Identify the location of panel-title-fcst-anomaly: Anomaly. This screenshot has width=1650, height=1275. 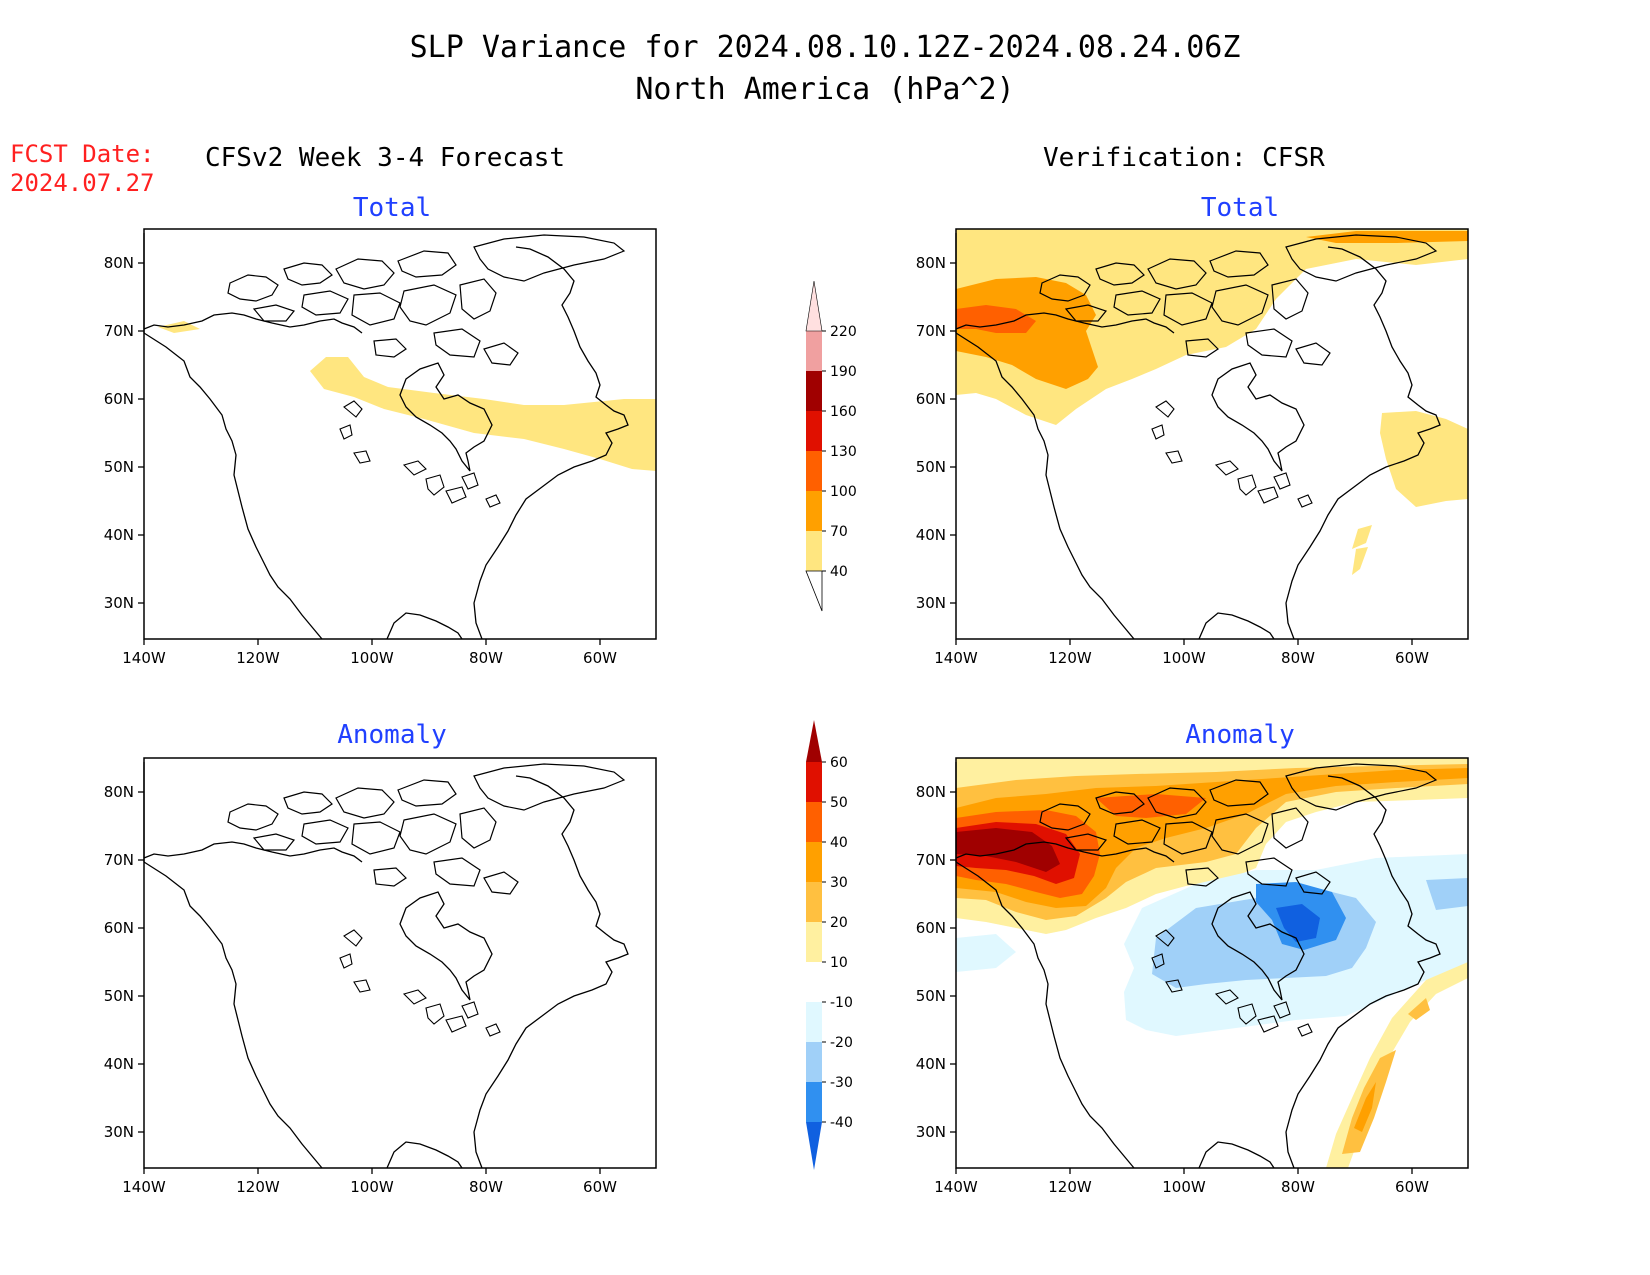
(392, 735).